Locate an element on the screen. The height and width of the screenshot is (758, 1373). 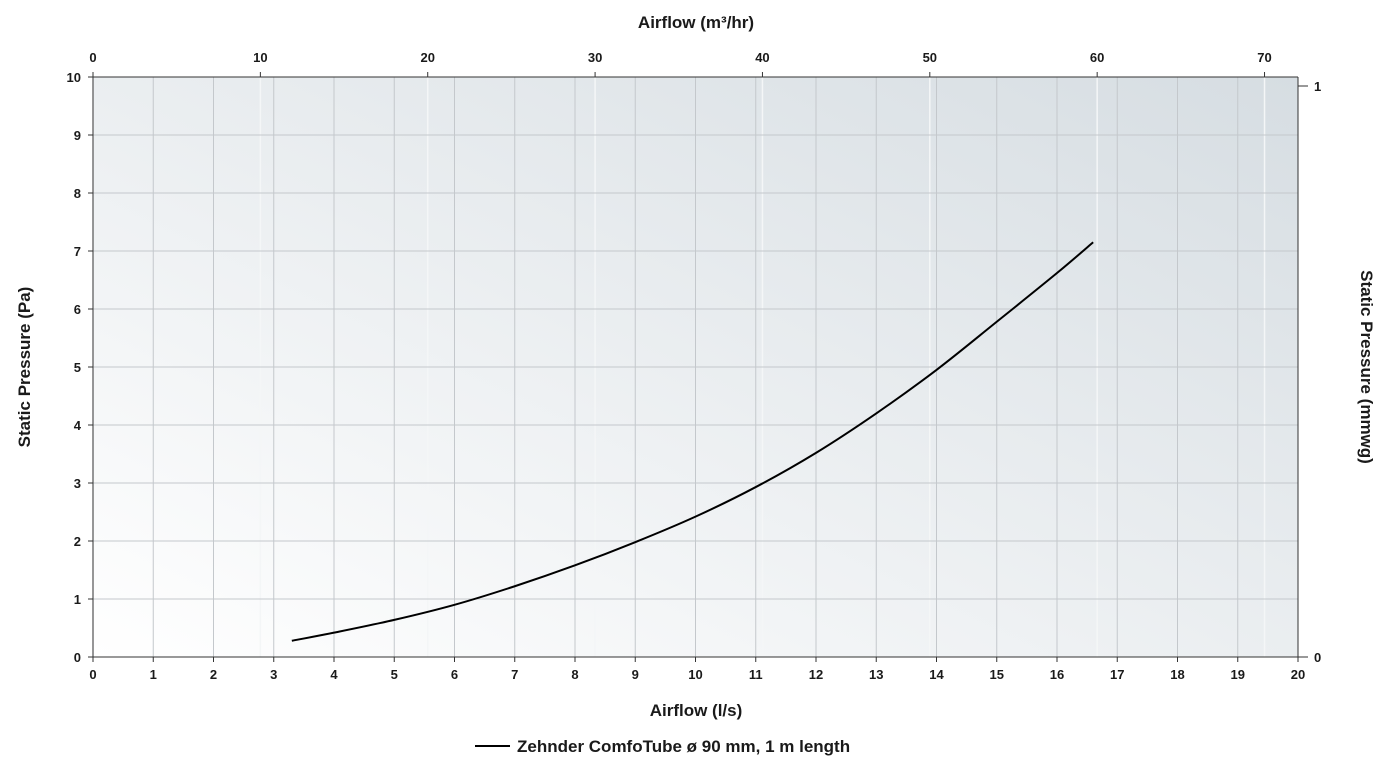
y-tick-label: 6 is located at coordinates (77, 309).